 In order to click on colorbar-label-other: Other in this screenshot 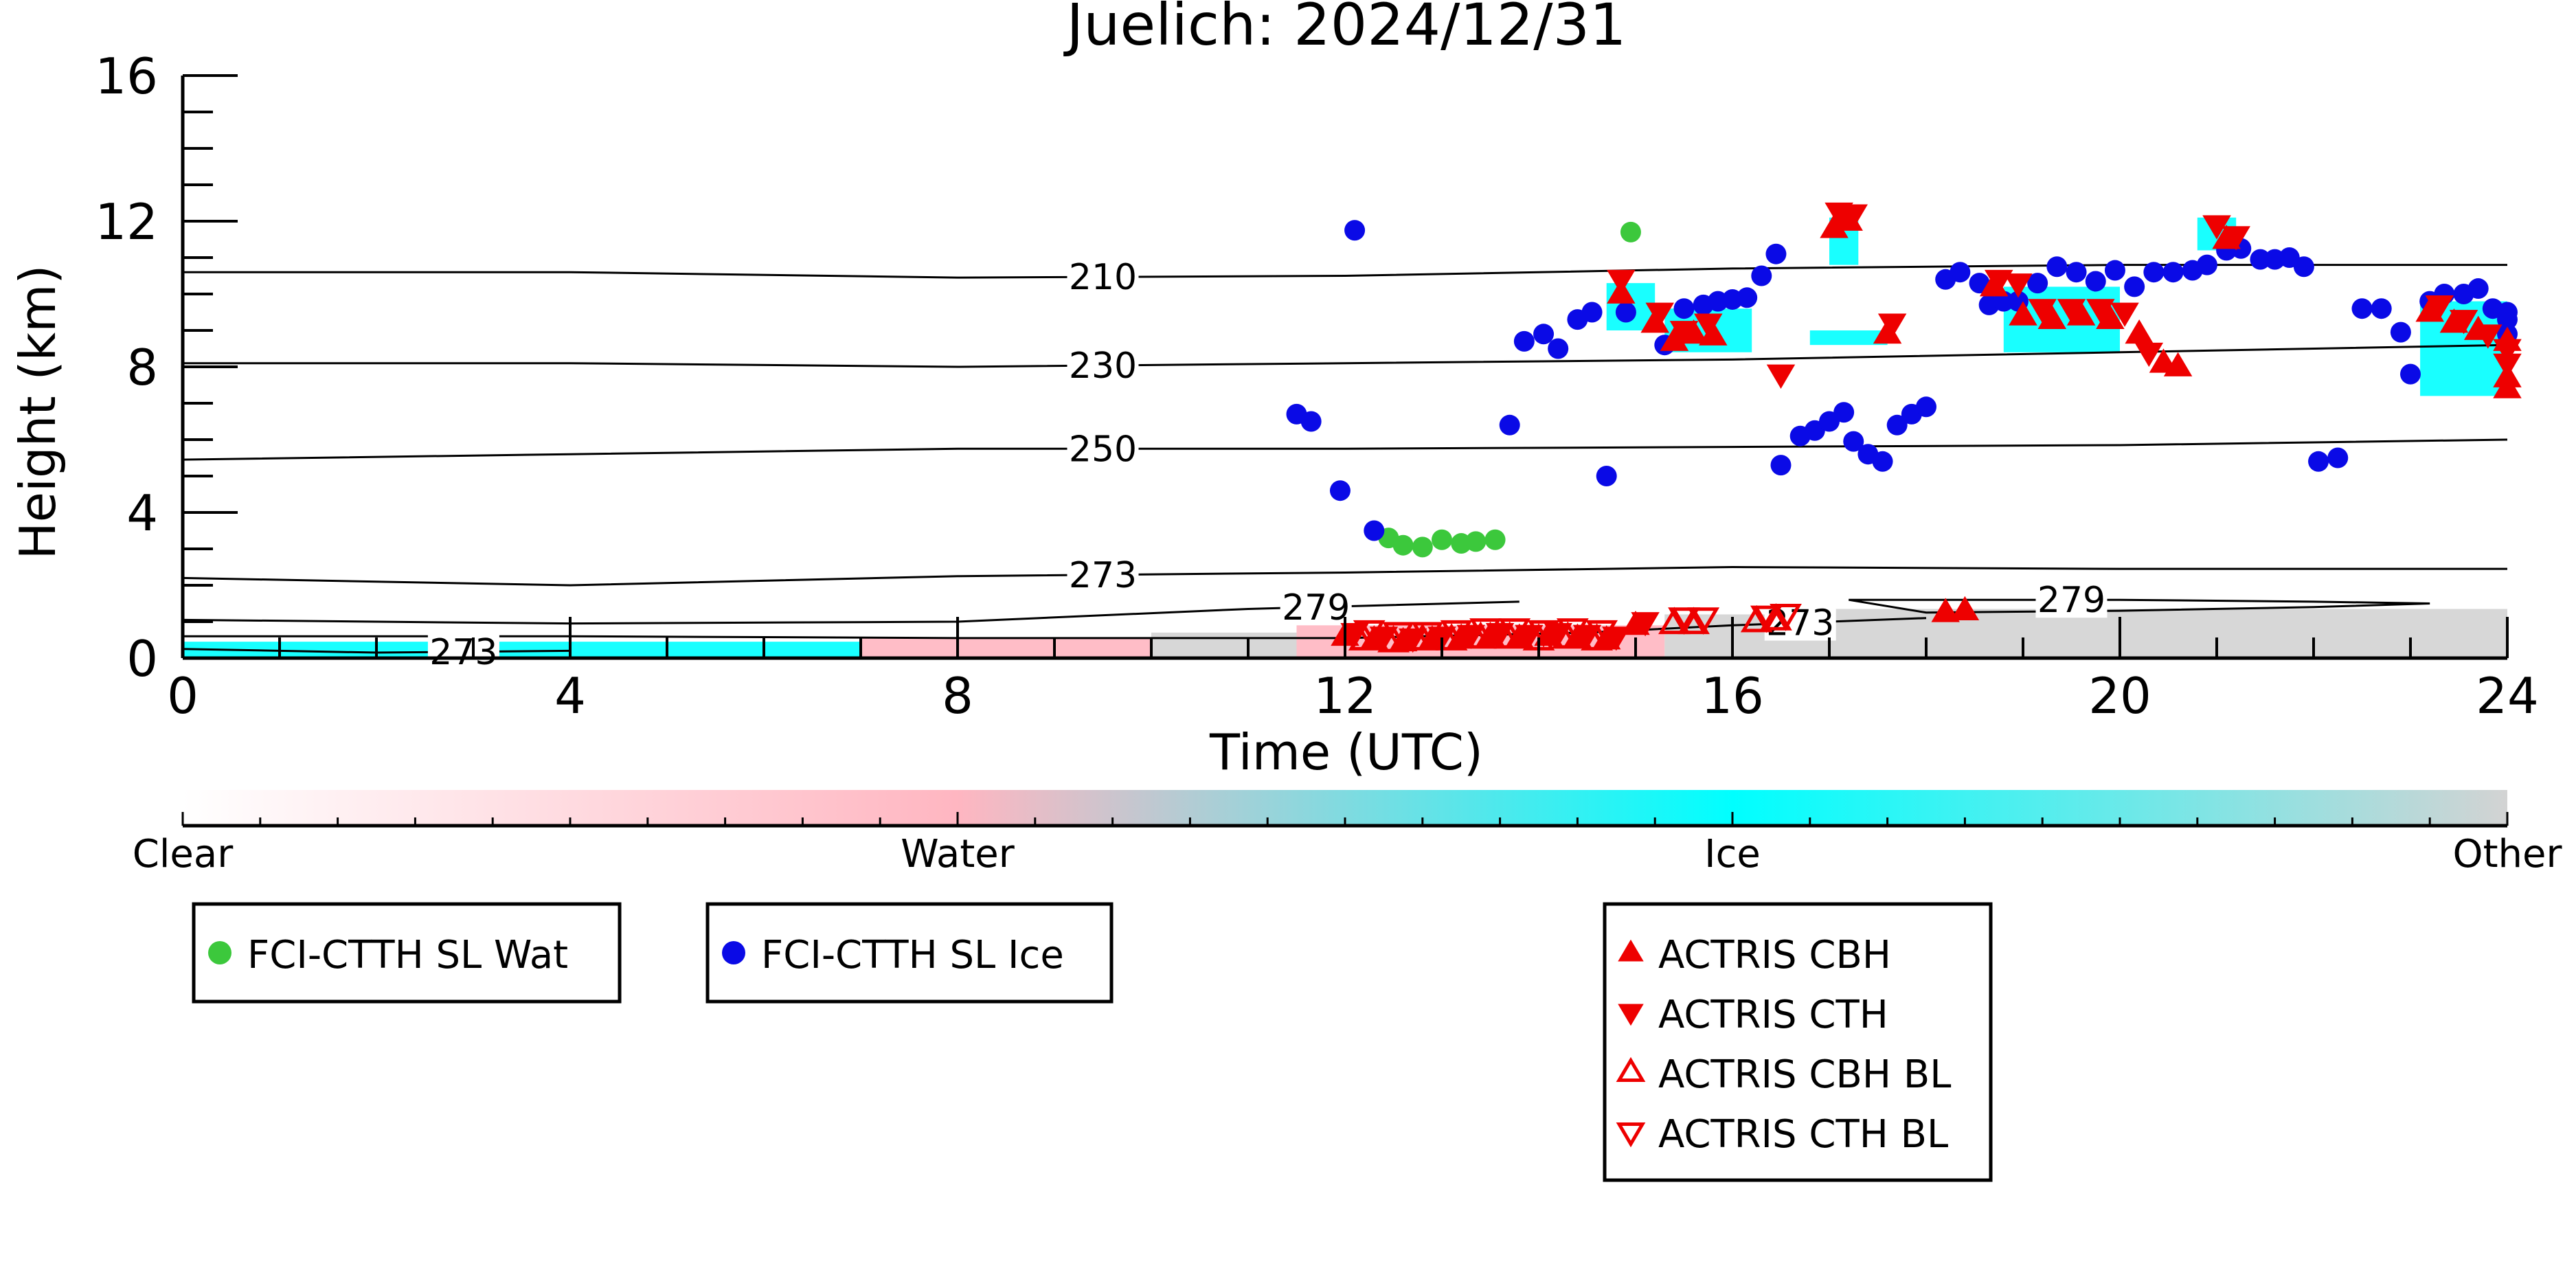, I will do `click(2507, 854)`.